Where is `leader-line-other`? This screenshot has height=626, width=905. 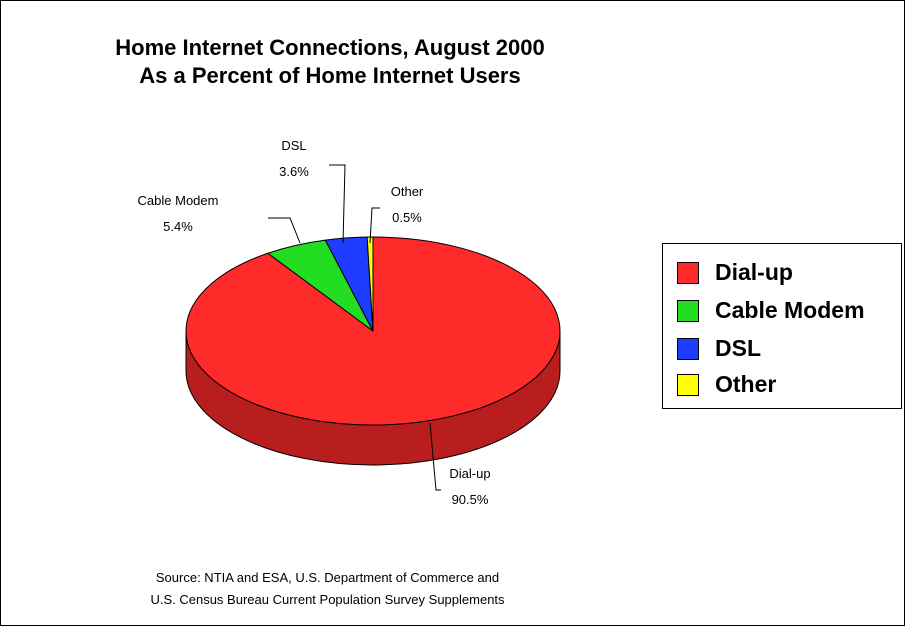
leader-line-other is located at coordinates (374, 225).